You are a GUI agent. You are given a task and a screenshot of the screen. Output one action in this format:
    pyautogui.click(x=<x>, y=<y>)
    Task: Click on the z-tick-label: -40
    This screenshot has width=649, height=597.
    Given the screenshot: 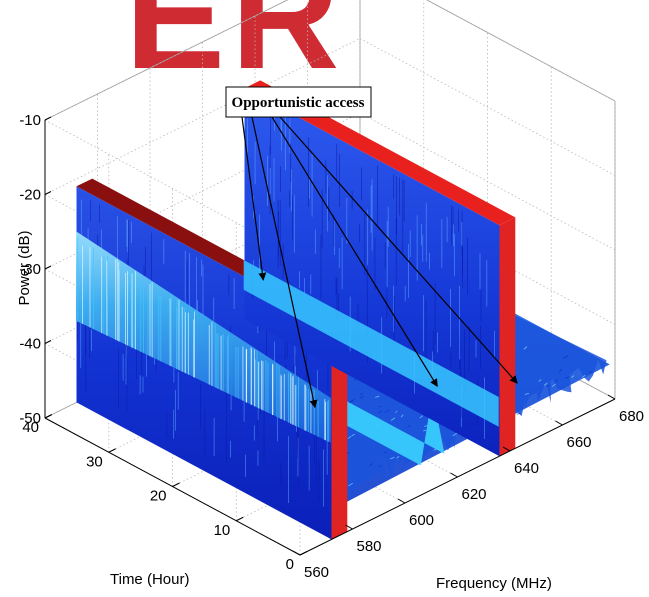 What is the action you would take?
    pyautogui.click(x=30, y=344)
    